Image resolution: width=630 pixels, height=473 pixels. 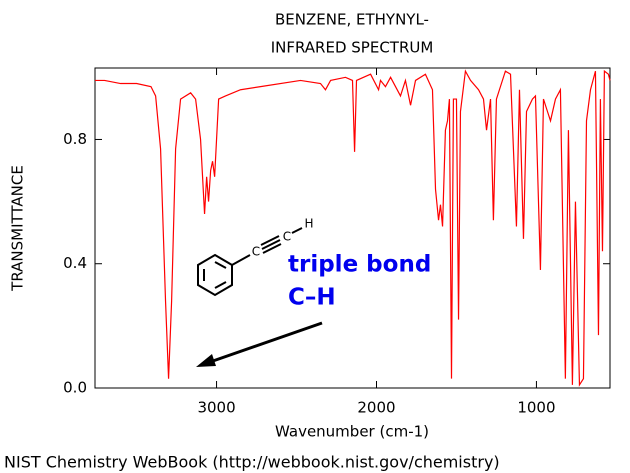 What do you see at coordinates (250, 262) in the screenshot?
I see `molecule` at bounding box center [250, 262].